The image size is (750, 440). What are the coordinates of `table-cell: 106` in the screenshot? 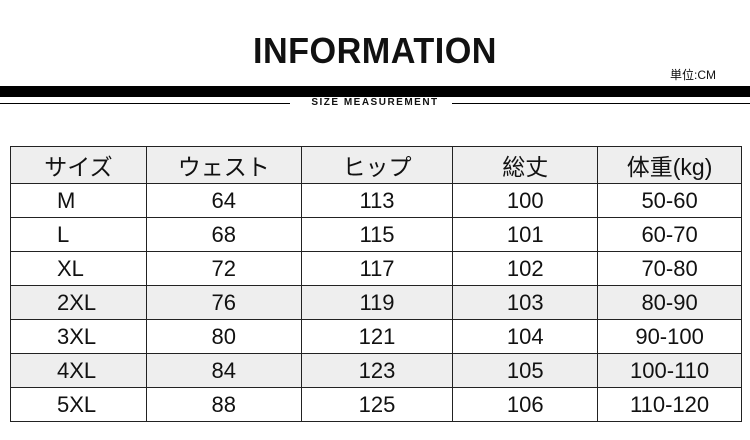 It's located at (525, 404).